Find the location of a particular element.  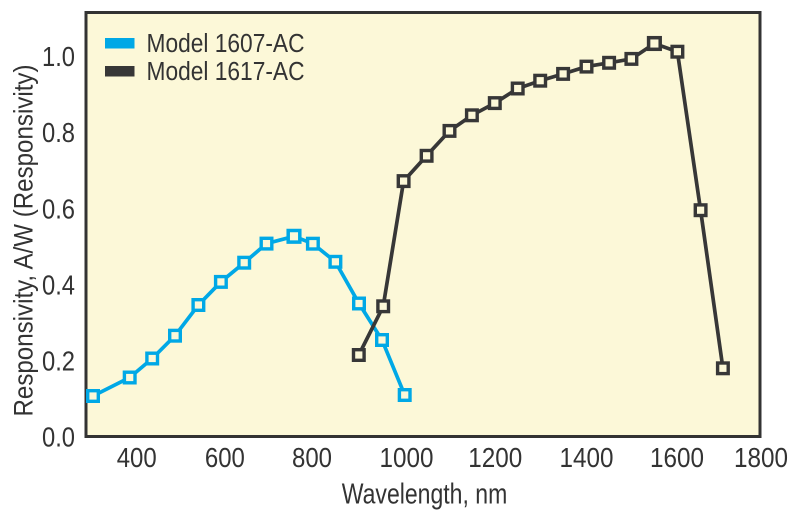

svg-text: Model 1607-AC is located at coordinates (226, 44).